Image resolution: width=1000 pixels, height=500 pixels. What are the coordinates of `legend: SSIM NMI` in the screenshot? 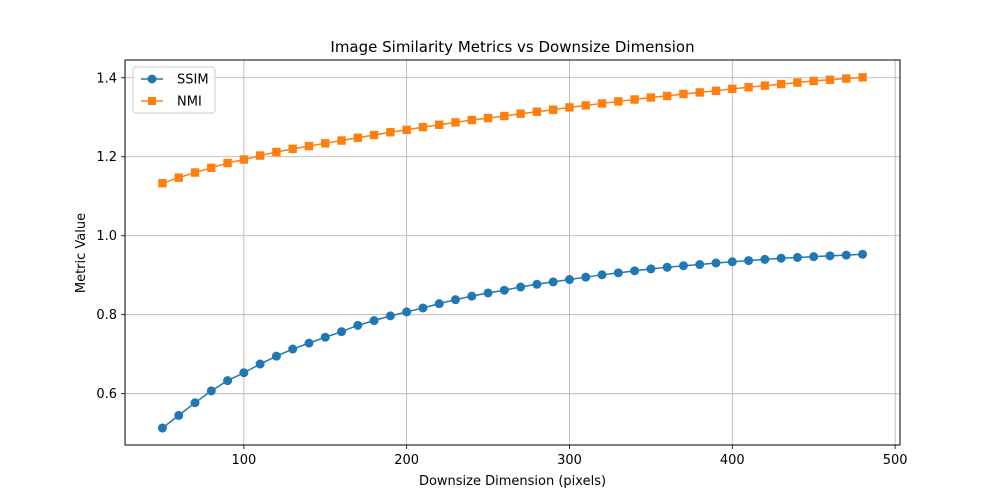 It's located at (174, 90).